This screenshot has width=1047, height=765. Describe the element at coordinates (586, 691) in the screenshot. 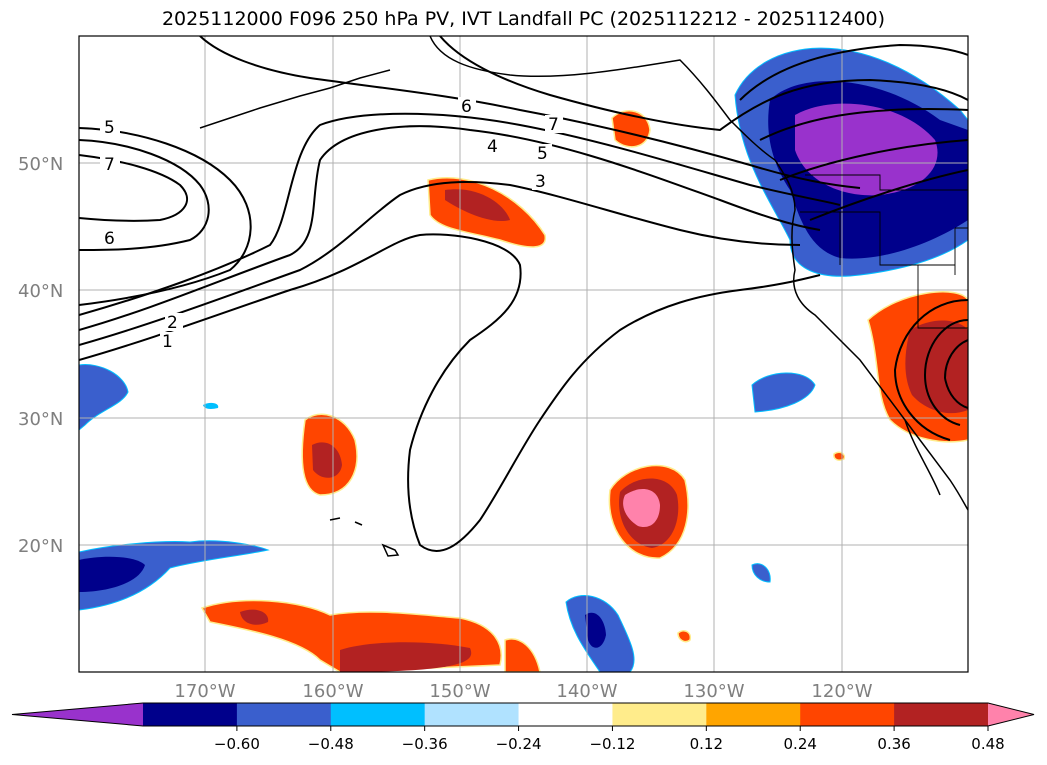

I see `lon-tick-label: 140°W` at that location.